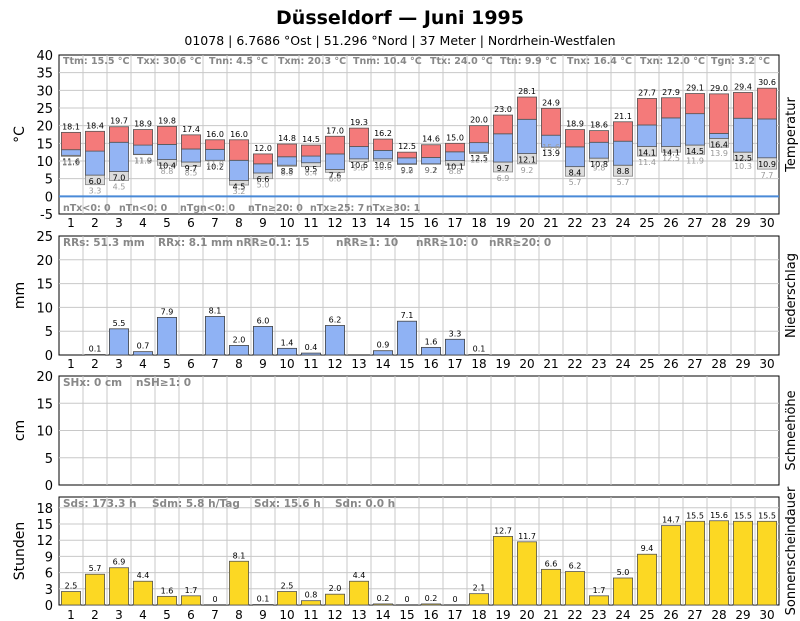  I want to click on max-label: 16.2, so click(383, 133).